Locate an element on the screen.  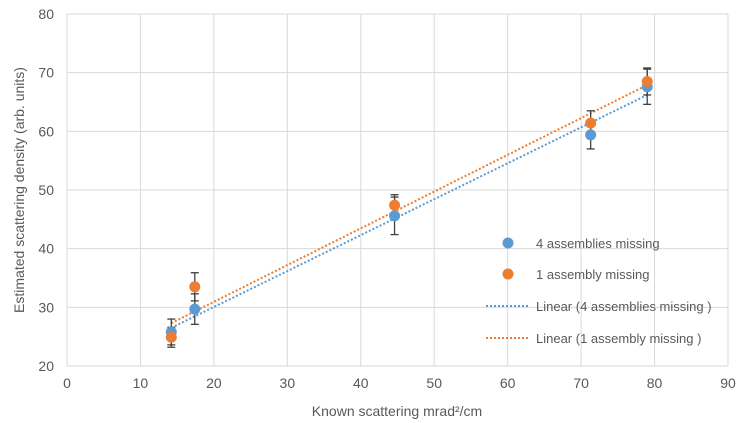
x-axis-ticks: 0 10 20 30 40 50 60 70 80 90 is located at coordinates (399, 383).